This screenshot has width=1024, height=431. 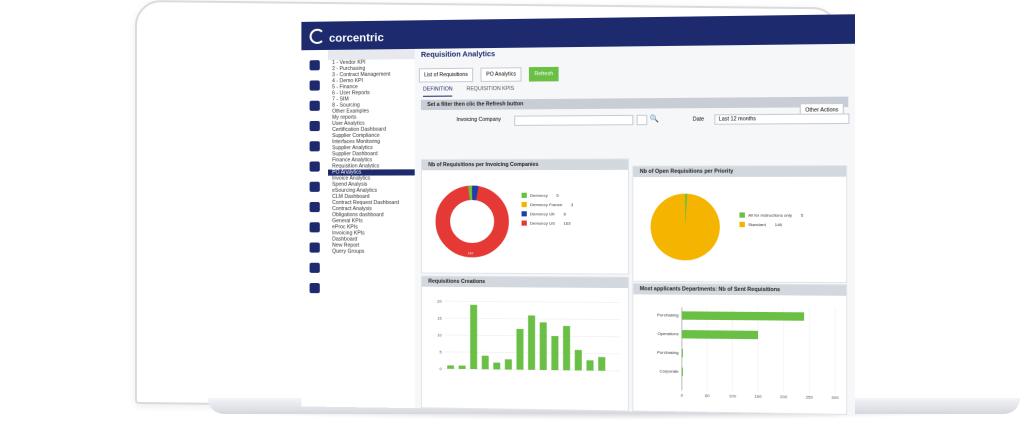 What do you see at coordinates (491, 89) in the screenshot?
I see `tab-requisition-kpis: REQUISITION KPIS` at bounding box center [491, 89].